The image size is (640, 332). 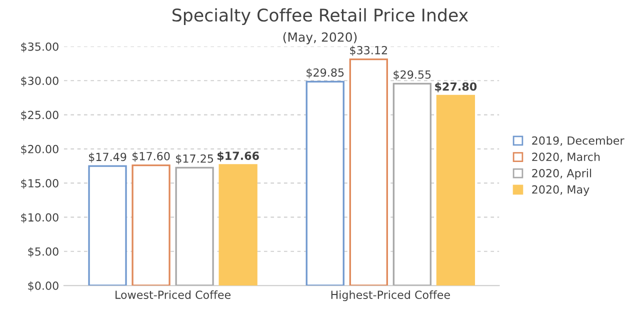 What do you see at coordinates (320, 16) in the screenshot?
I see `chart-title: Specialty Coffee Retail Price Index` at bounding box center [320, 16].